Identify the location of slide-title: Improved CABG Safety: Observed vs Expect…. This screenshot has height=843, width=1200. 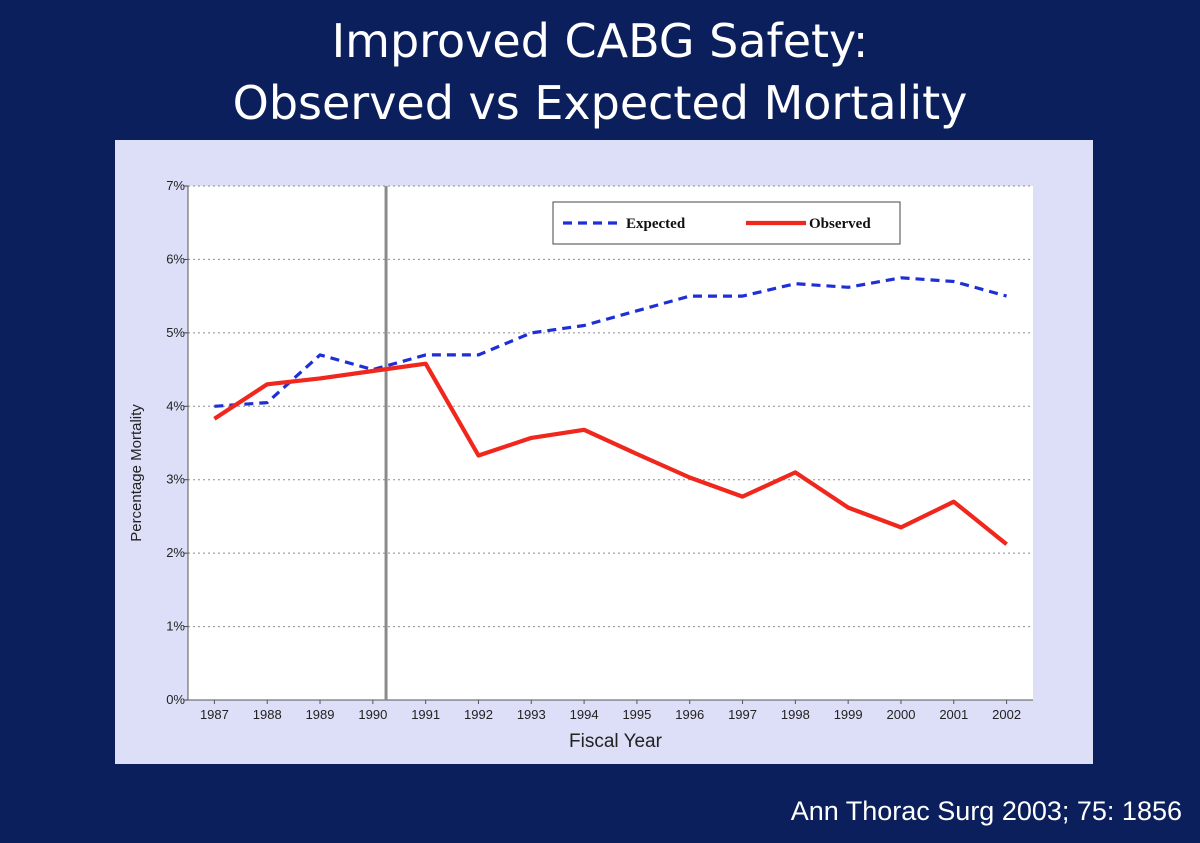
(600, 72).